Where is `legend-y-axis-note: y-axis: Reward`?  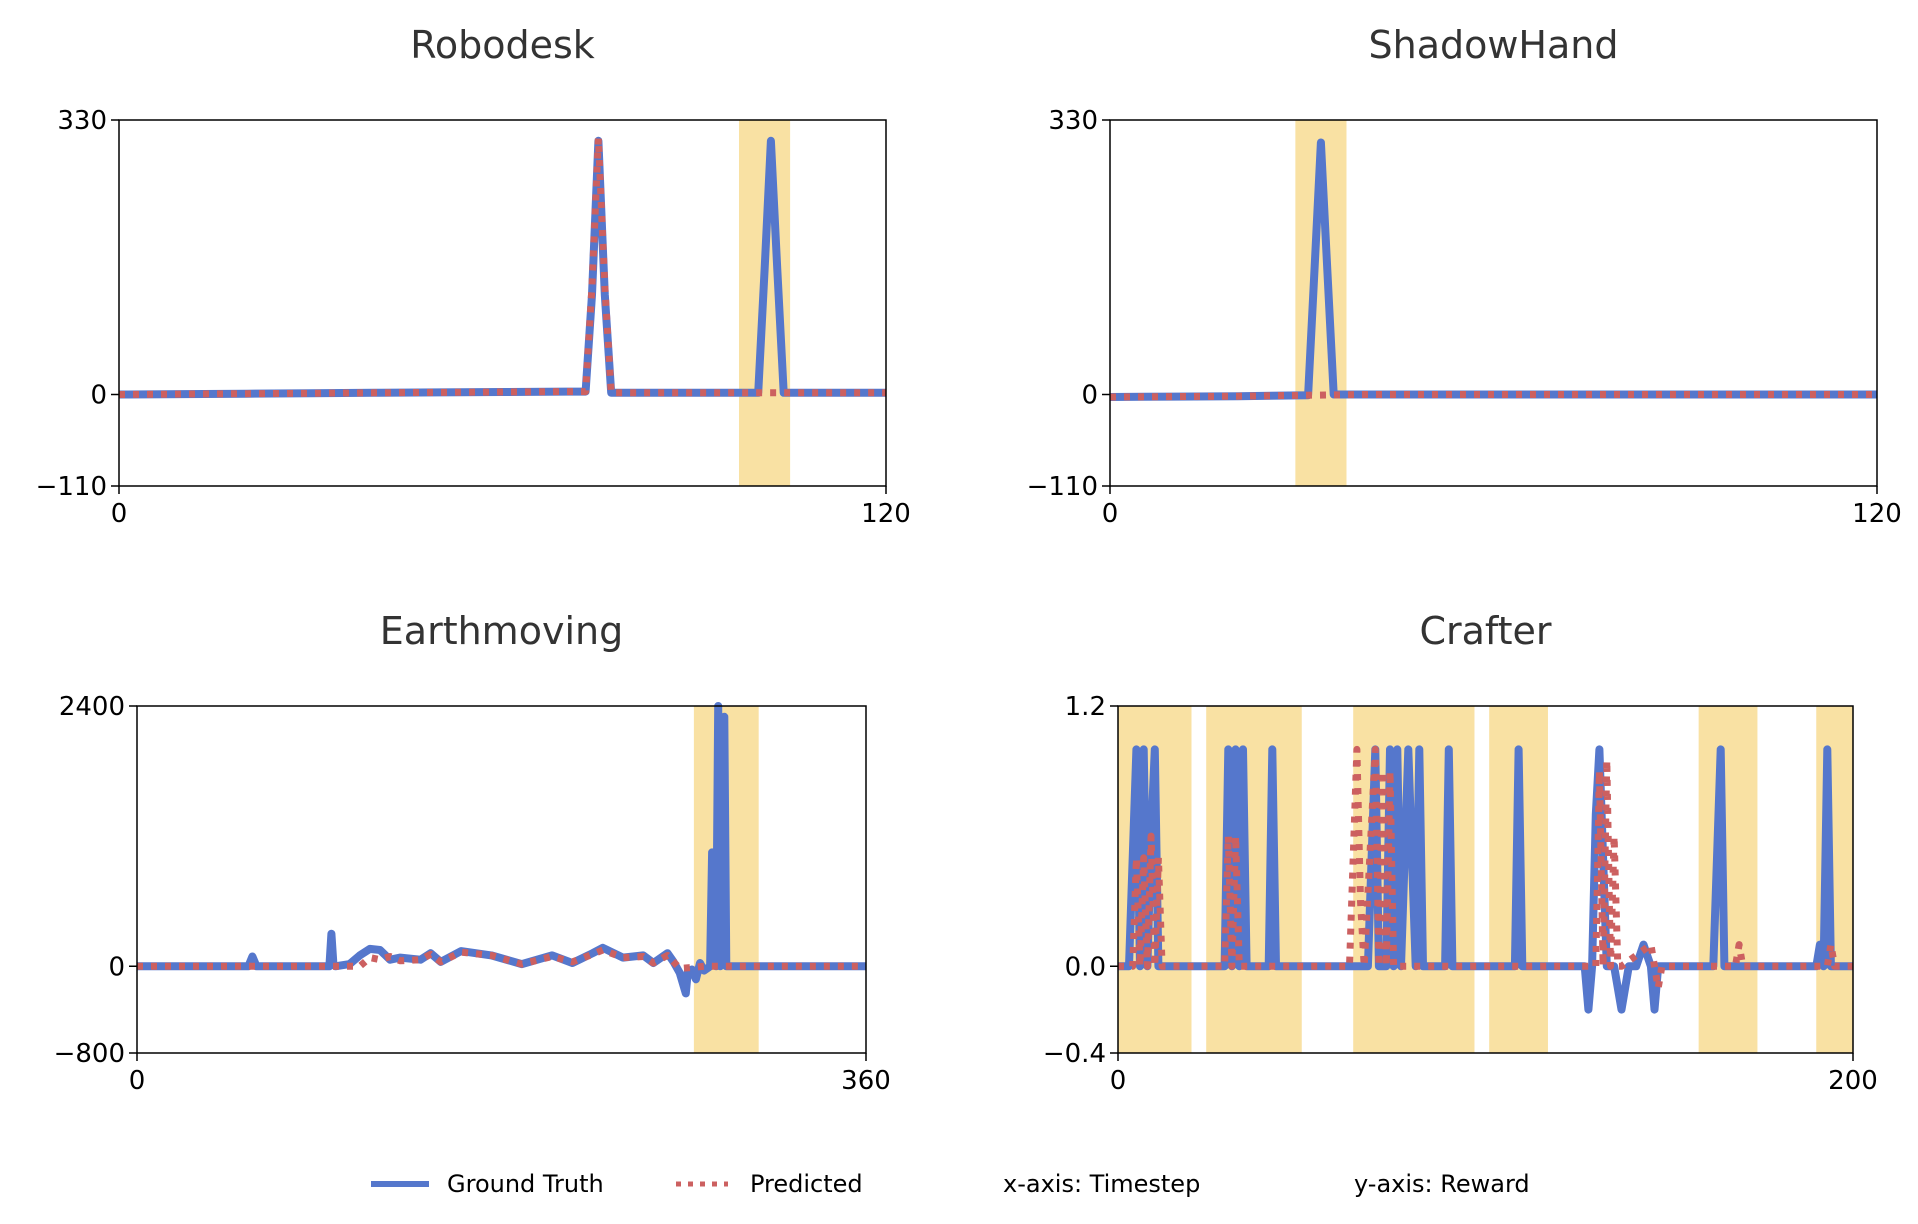
legend-y-axis-note: y-axis: Reward is located at coordinates (1442, 1184).